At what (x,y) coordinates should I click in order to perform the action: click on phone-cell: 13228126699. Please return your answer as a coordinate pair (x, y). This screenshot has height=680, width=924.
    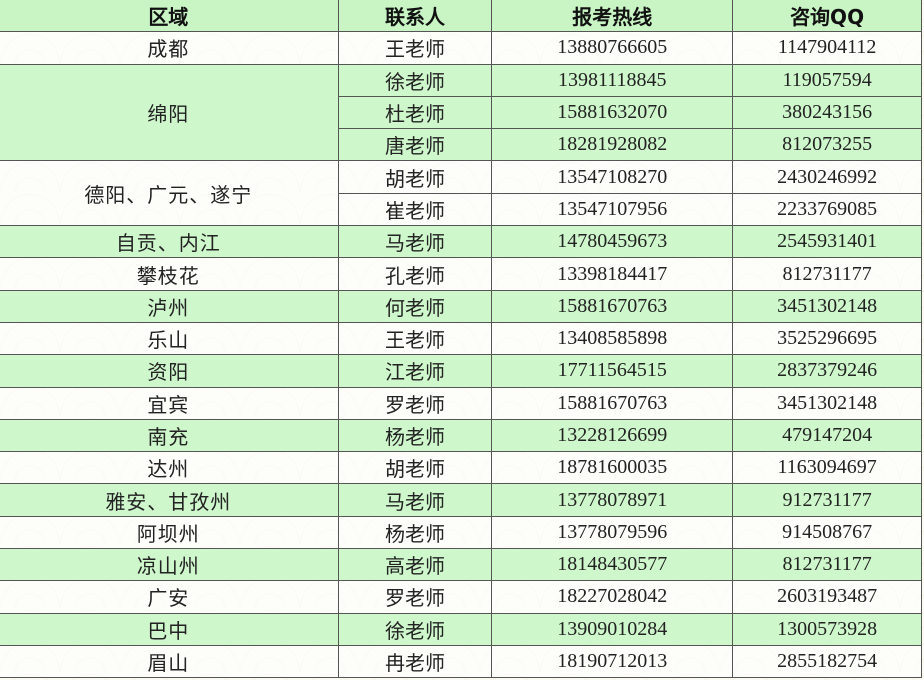
    Looking at the image, I should click on (612, 435).